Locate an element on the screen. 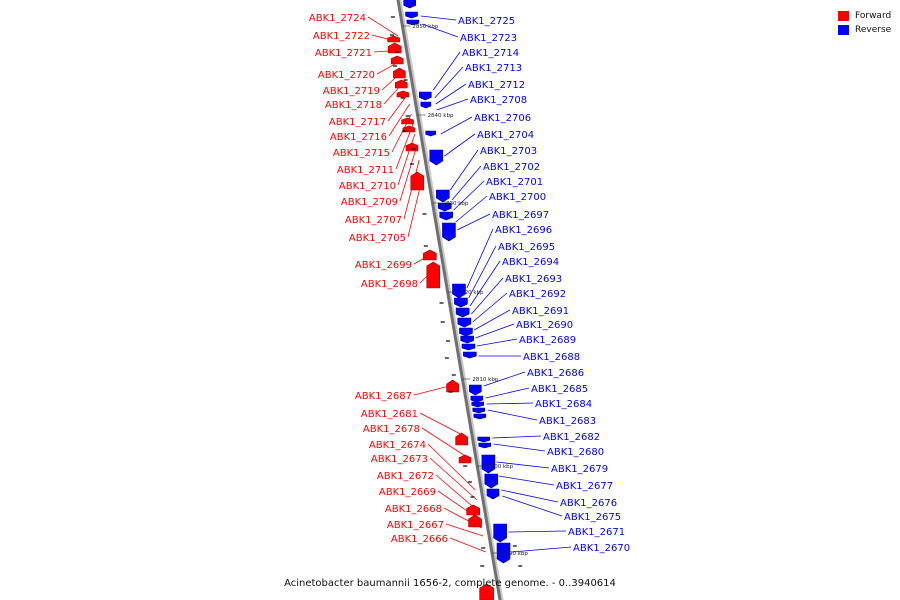 This screenshot has width=900, height=600. scale-label: 2810 kbp is located at coordinates (485, 380).